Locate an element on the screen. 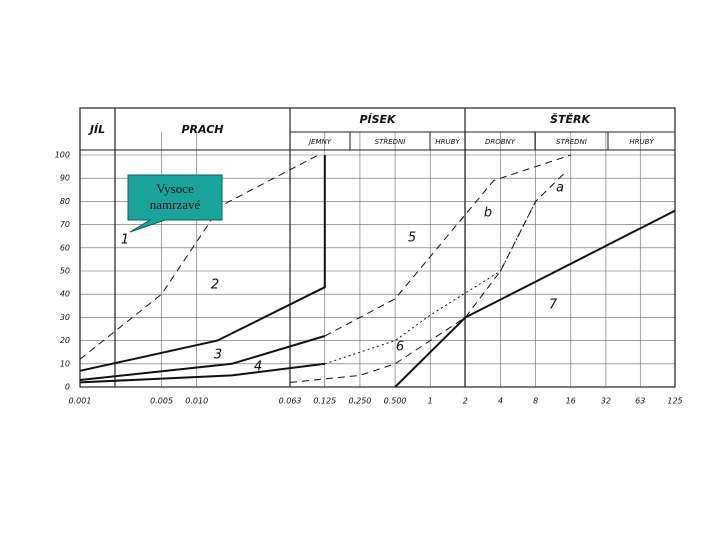  series-label: b is located at coordinates (488, 213).